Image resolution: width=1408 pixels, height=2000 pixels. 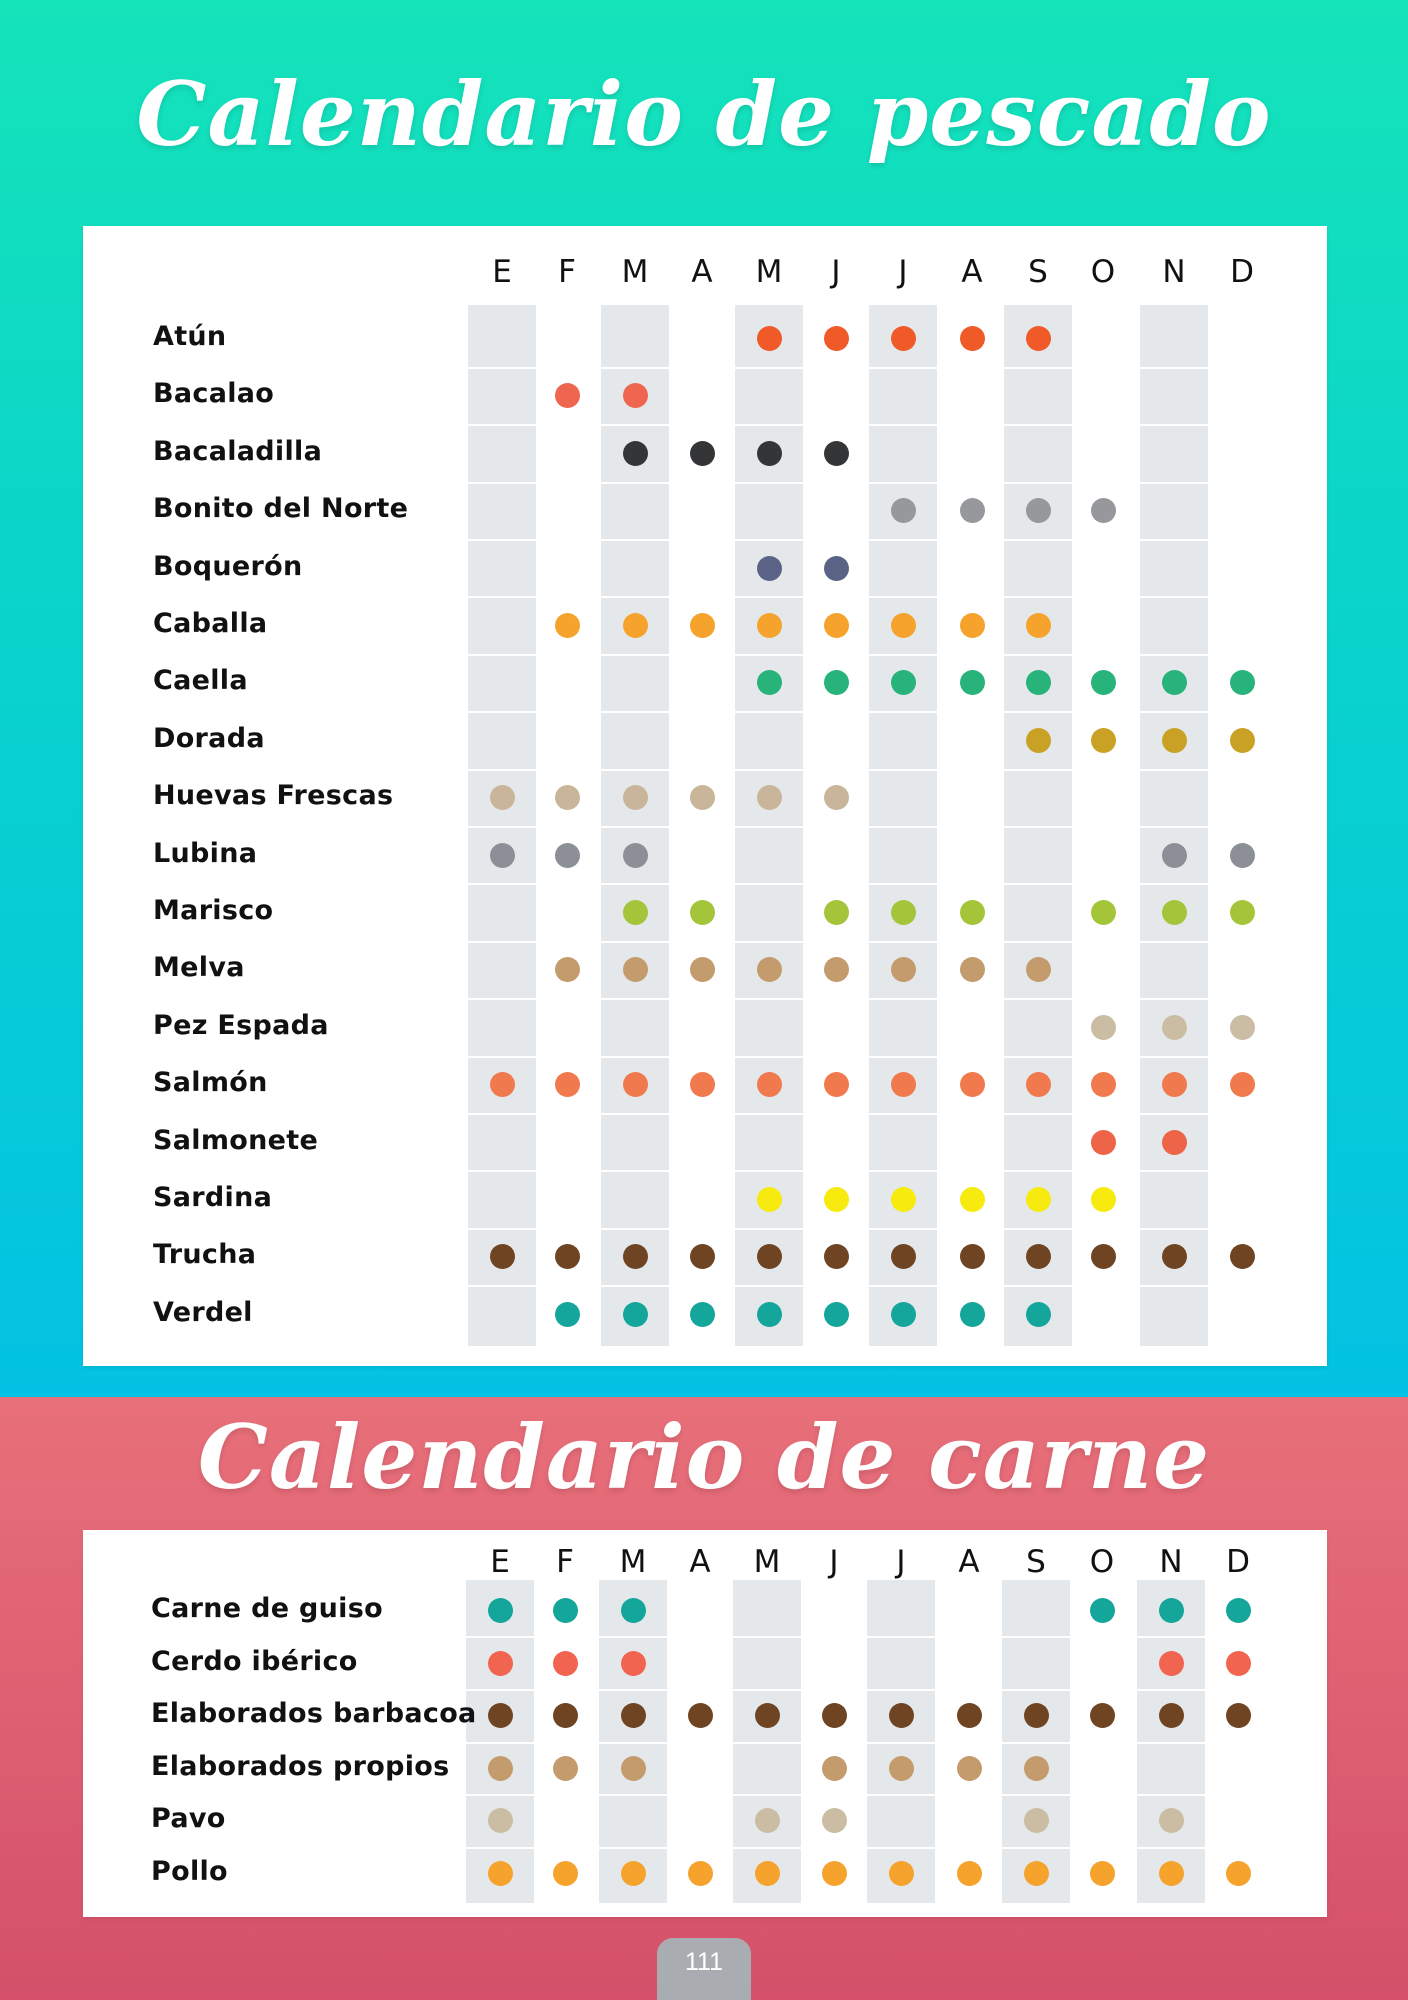 I want to click on row-label: Pollo, so click(x=189, y=1871).